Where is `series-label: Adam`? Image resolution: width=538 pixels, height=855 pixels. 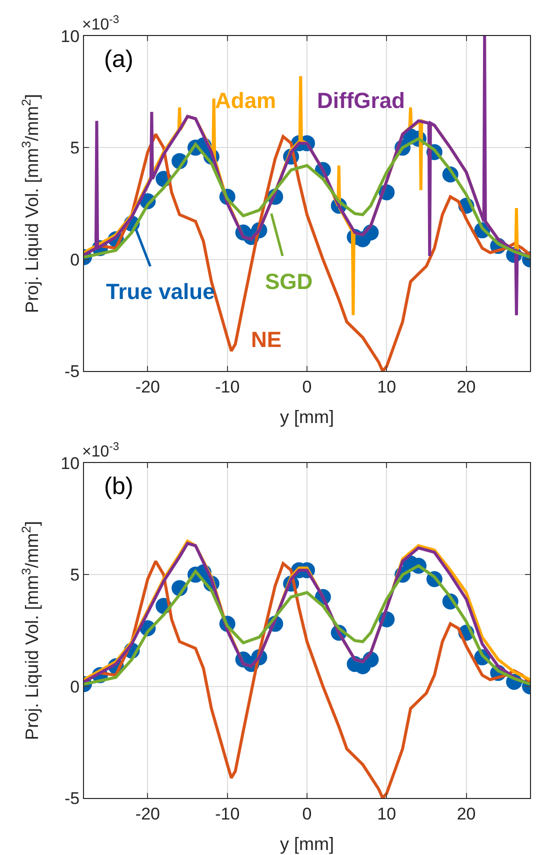
series-label: Adam is located at coordinates (245, 100).